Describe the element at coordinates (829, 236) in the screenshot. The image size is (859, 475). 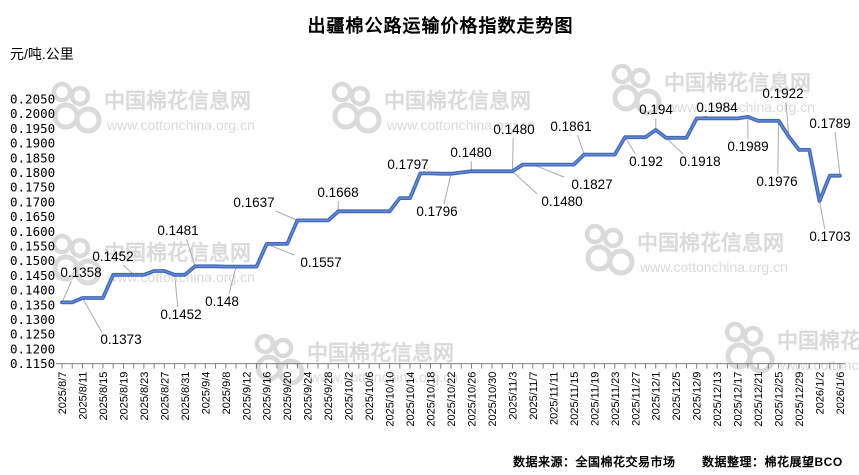
I see `data-point-label: 0.1703` at that location.